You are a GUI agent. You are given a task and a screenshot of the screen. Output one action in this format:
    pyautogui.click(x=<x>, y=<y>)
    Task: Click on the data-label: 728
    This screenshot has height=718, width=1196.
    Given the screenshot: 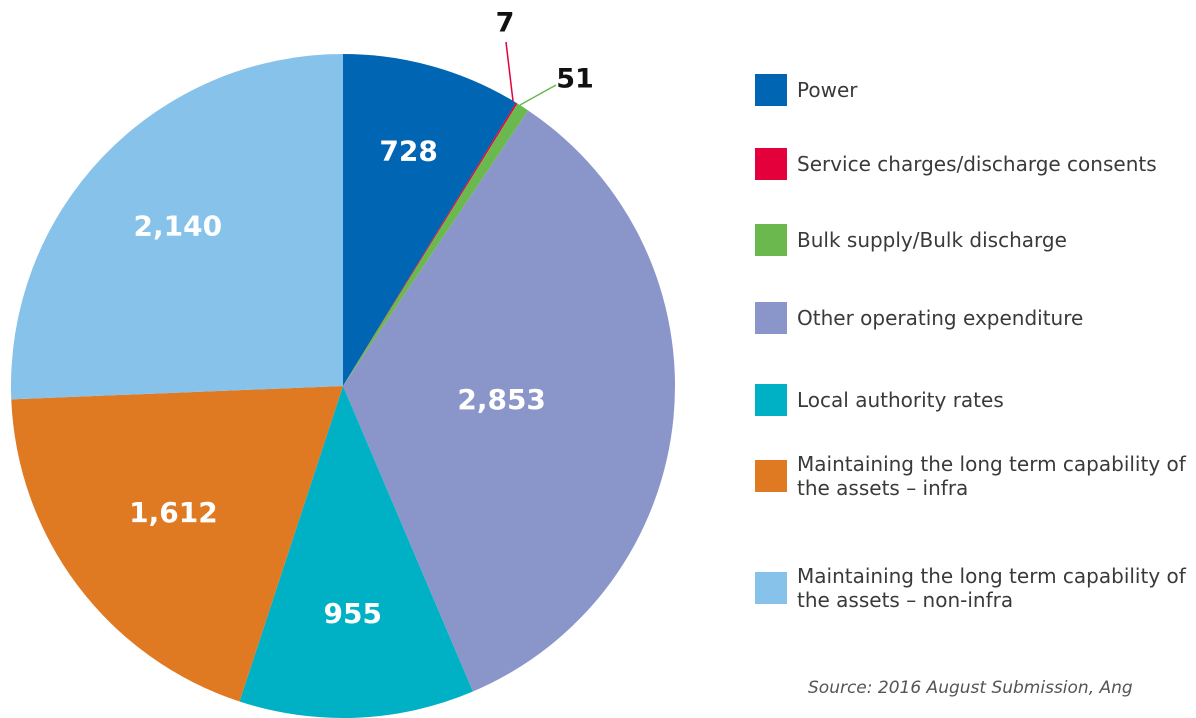 What is the action you would take?
    pyautogui.click(x=408, y=151)
    